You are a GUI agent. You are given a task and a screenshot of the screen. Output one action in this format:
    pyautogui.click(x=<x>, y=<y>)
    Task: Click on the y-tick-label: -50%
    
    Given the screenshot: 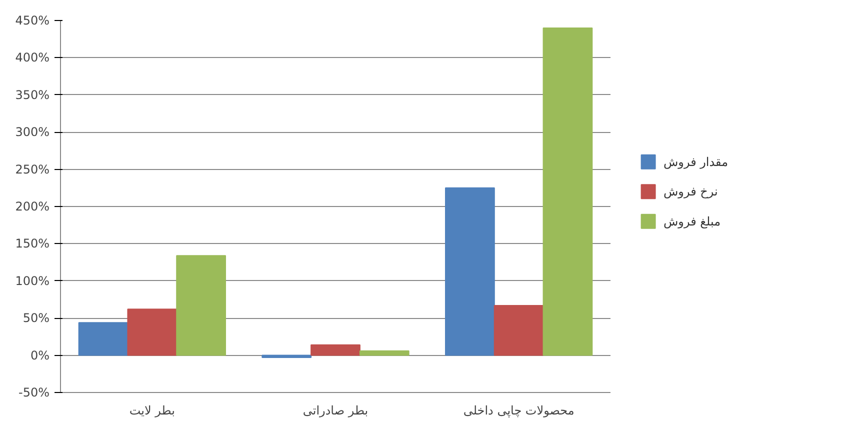 What is the action you would take?
    pyautogui.click(x=34, y=393)
    